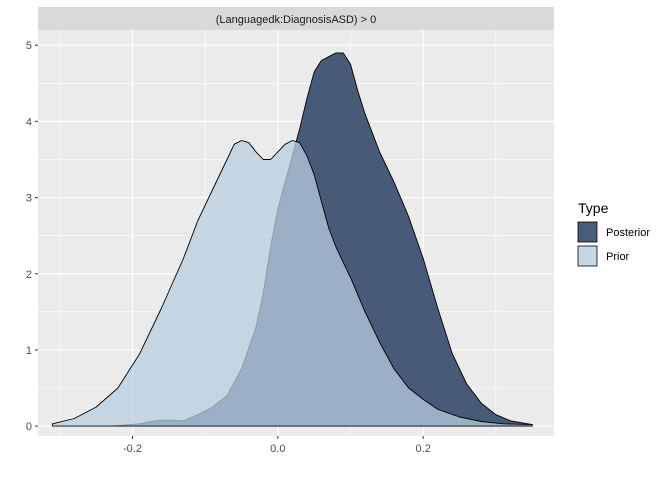 Image resolution: width=672 pixels, height=480 pixels. Describe the element at coordinates (277, 449) in the screenshot. I see `x-tick-label: 0.0` at that location.